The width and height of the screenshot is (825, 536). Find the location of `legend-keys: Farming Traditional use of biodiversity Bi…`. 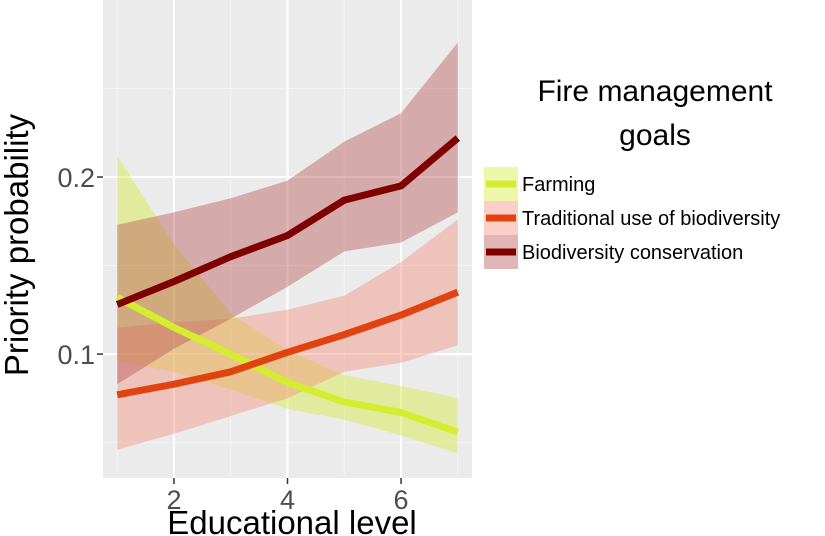

legend-keys: Farming Traditional use of biodiversity Bi… is located at coordinates (632, 218).